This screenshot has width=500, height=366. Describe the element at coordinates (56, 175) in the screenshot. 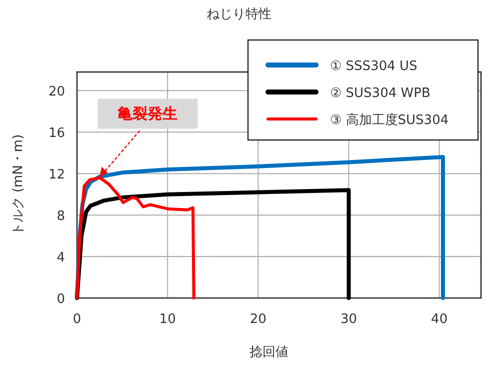

I see `y-tick-label: 12` at that location.